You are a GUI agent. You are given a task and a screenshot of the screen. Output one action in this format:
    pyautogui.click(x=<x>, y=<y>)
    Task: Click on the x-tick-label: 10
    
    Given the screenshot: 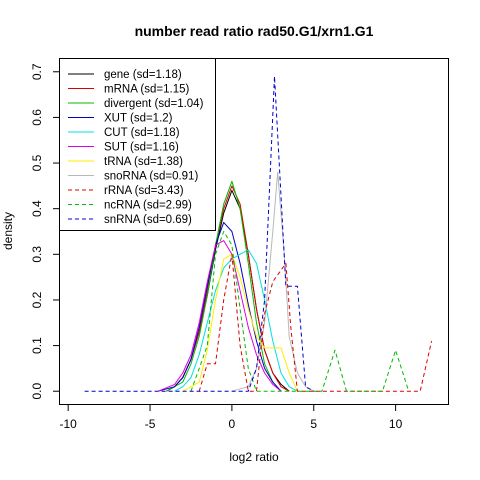 What is the action you would take?
    pyautogui.click(x=396, y=424)
    